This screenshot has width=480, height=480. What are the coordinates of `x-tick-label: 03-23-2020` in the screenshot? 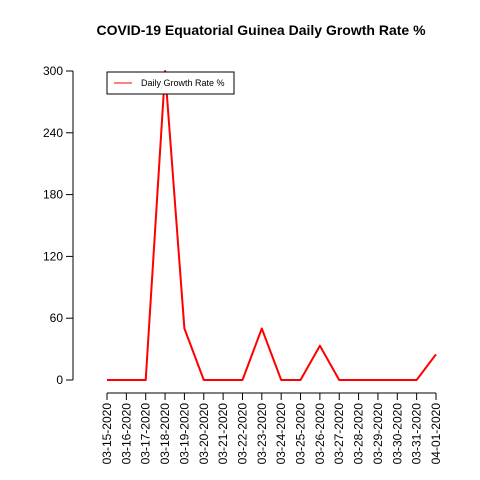 It's located at (262, 434).